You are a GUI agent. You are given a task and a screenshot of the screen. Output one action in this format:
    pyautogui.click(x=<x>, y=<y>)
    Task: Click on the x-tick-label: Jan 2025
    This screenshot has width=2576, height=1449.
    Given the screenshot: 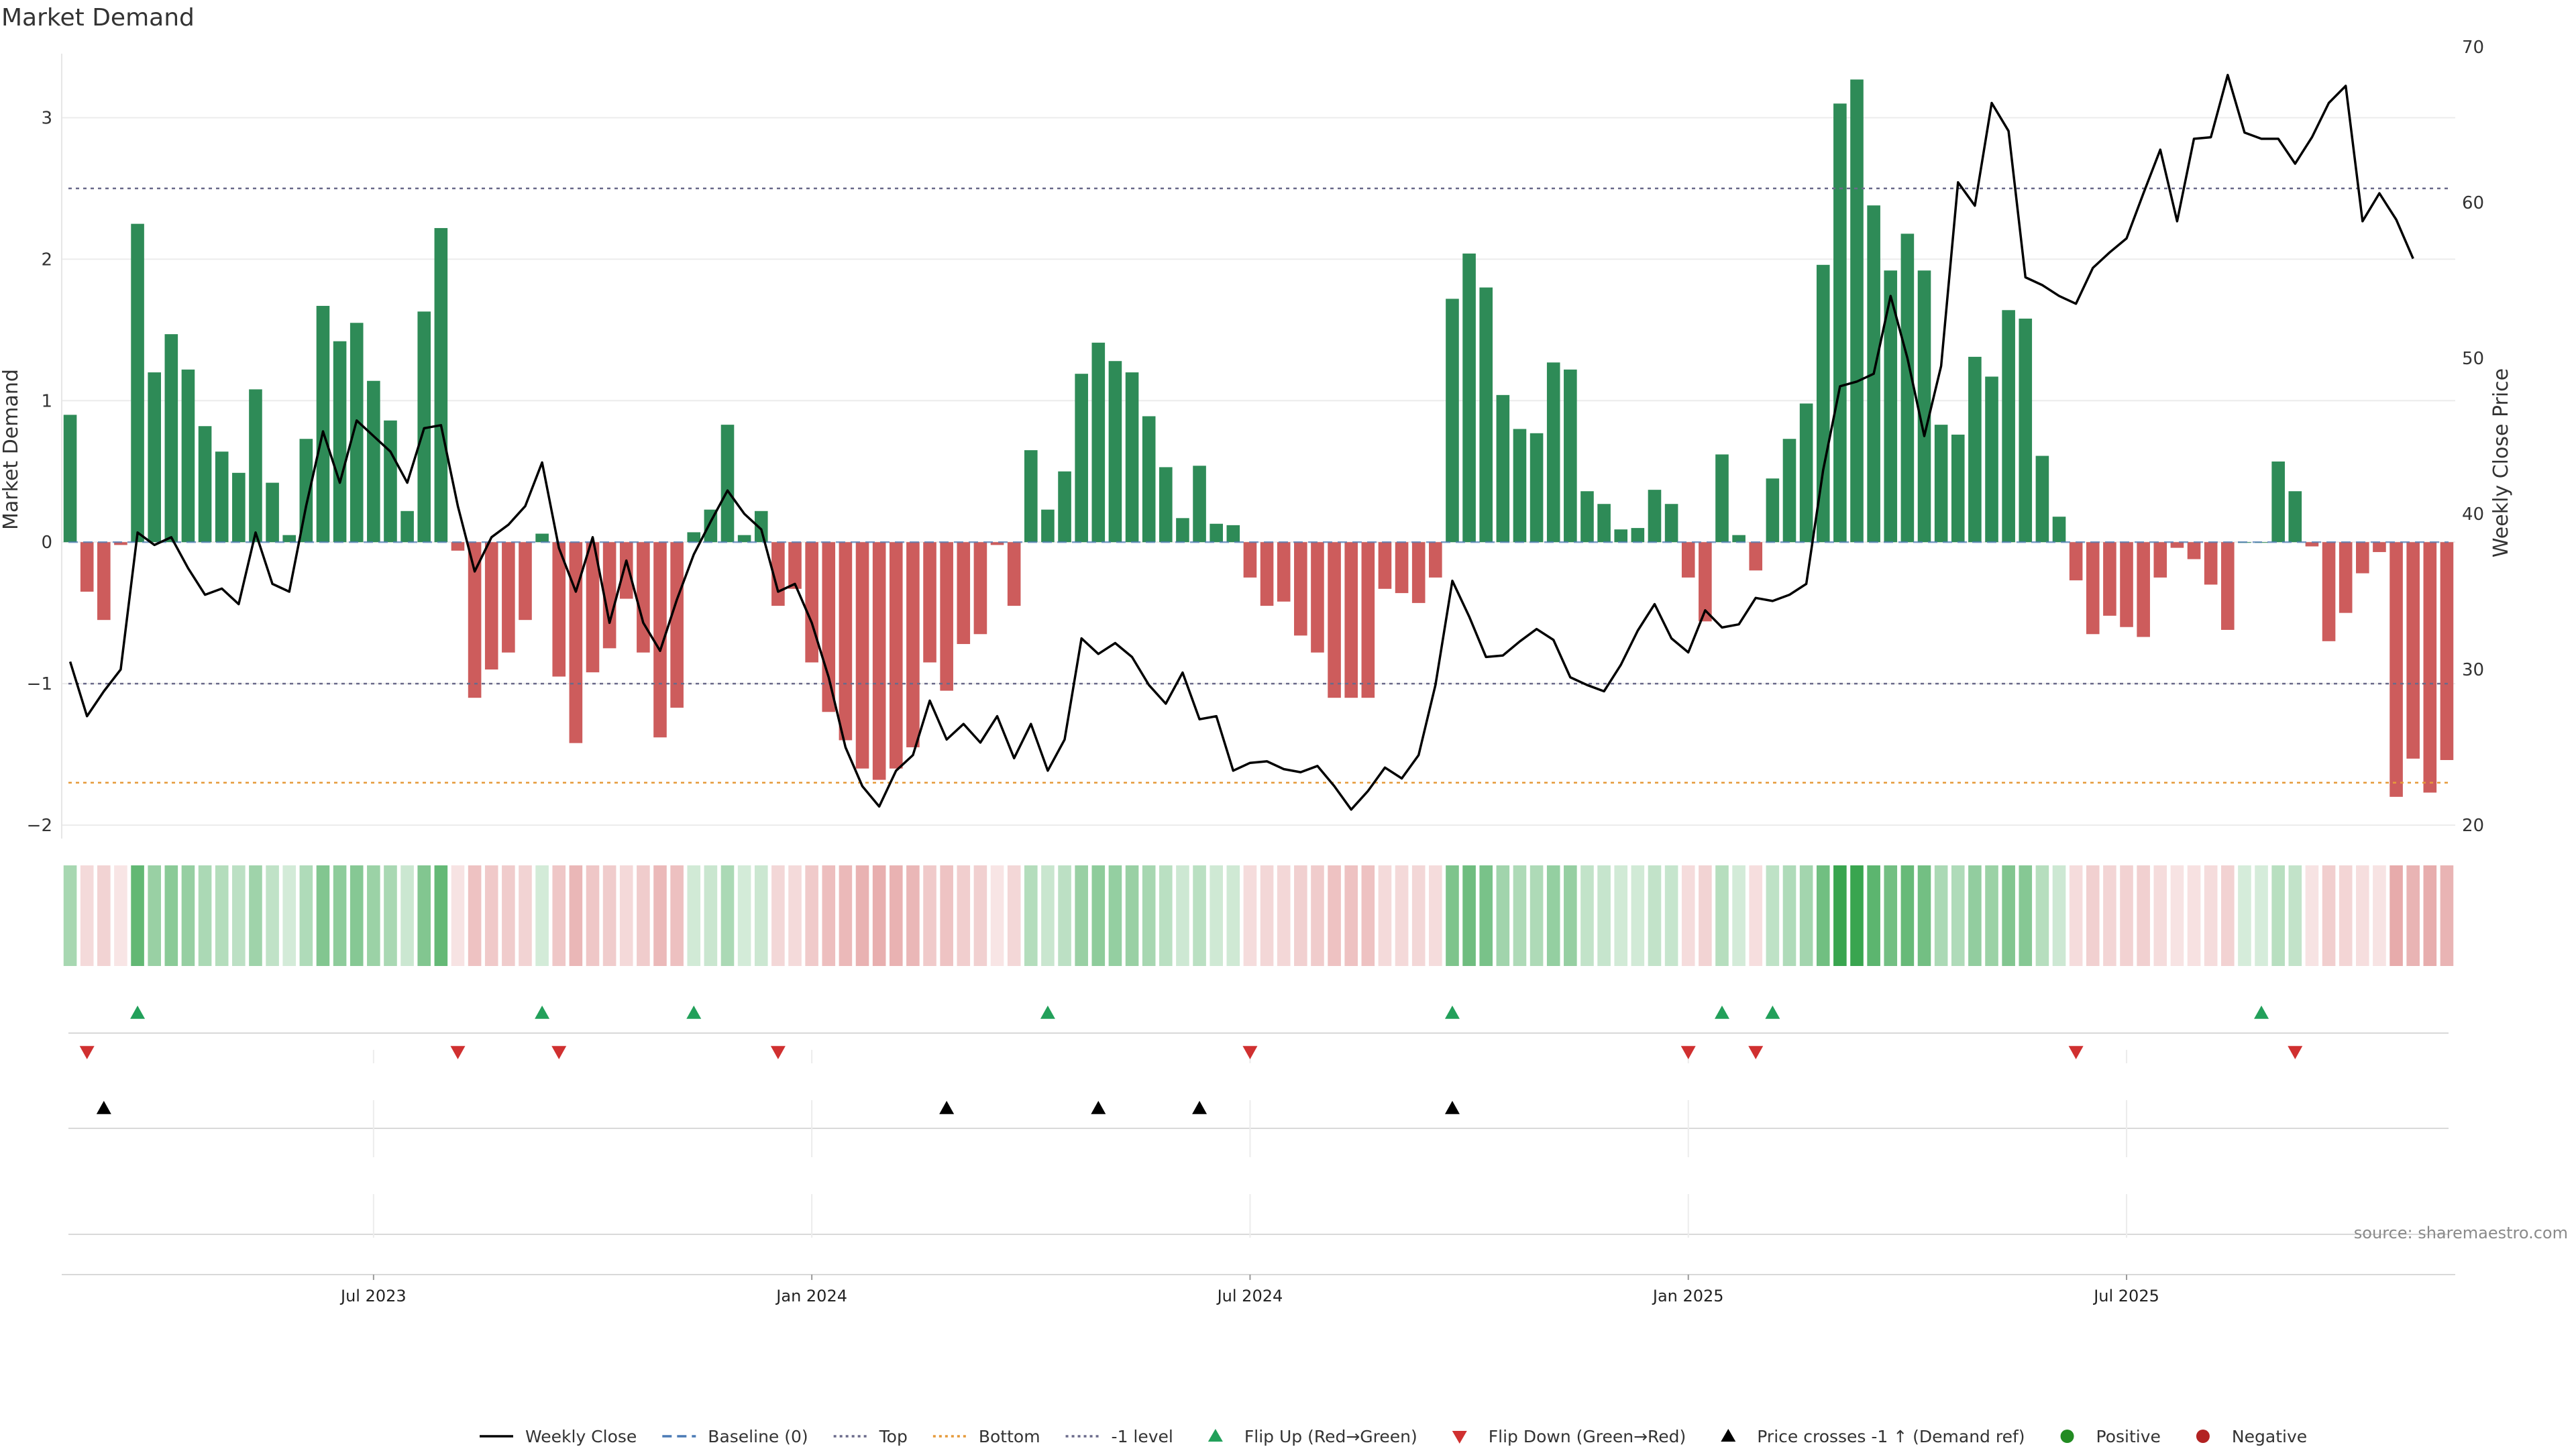 What is the action you would take?
    pyautogui.click(x=1688, y=1296)
    